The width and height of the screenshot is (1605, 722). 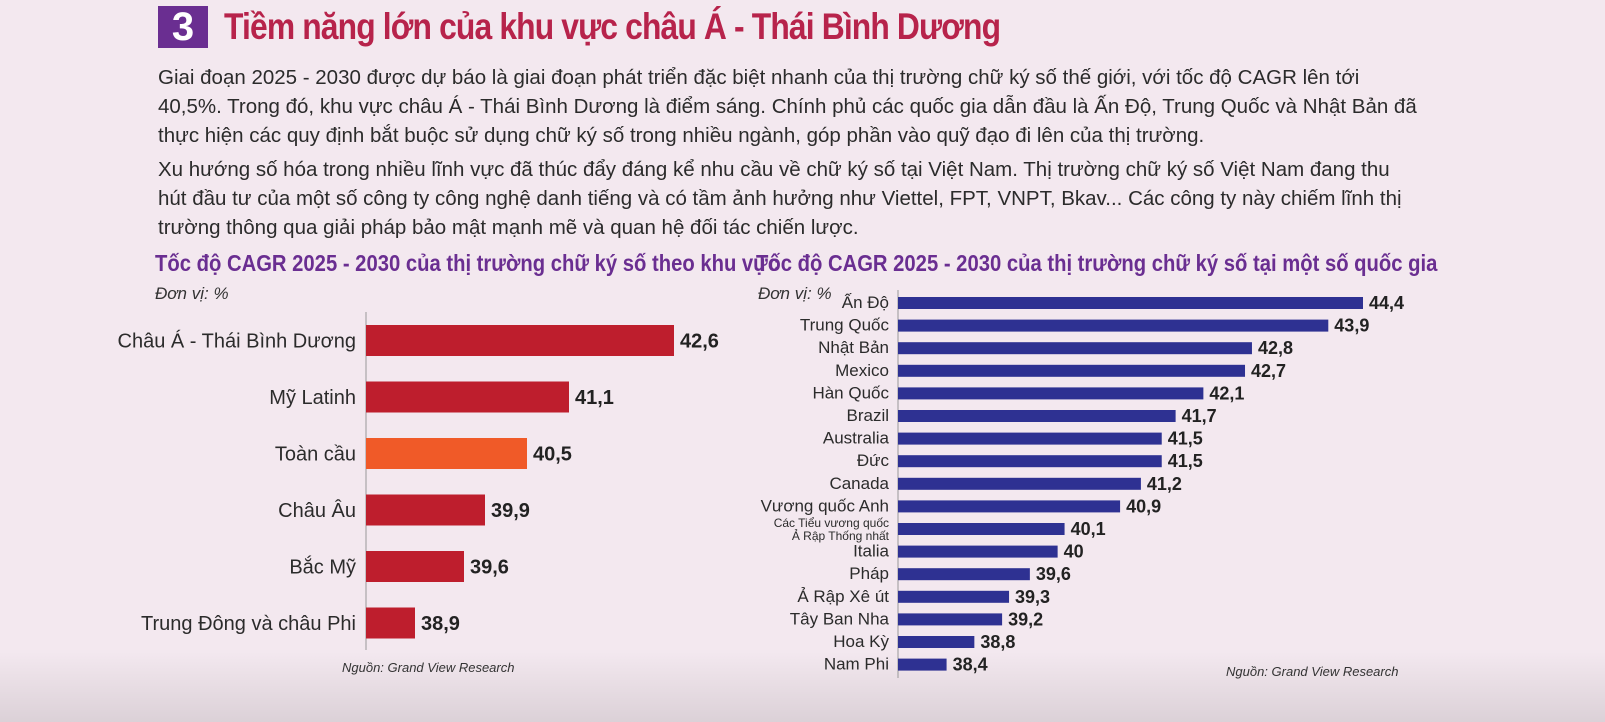 What do you see at coordinates (1074, 552) in the screenshot?
I see `country-value-label: 40` at bounding box center [1074, 552].